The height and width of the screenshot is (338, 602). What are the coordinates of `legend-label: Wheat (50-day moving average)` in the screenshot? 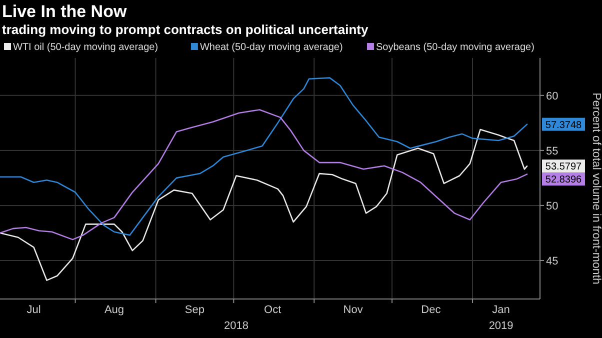 It's located at (271, 47).